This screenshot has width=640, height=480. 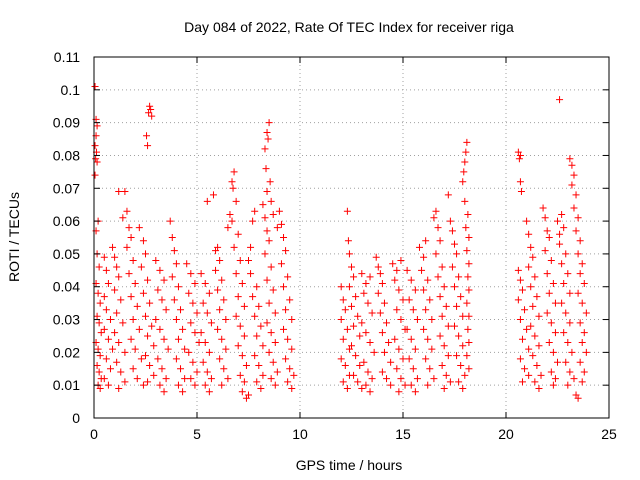 What do you see at coordinates (71, 90) in the screenshot?
I see `y-tick-label: 0.1` at bounding box center [71, 90].